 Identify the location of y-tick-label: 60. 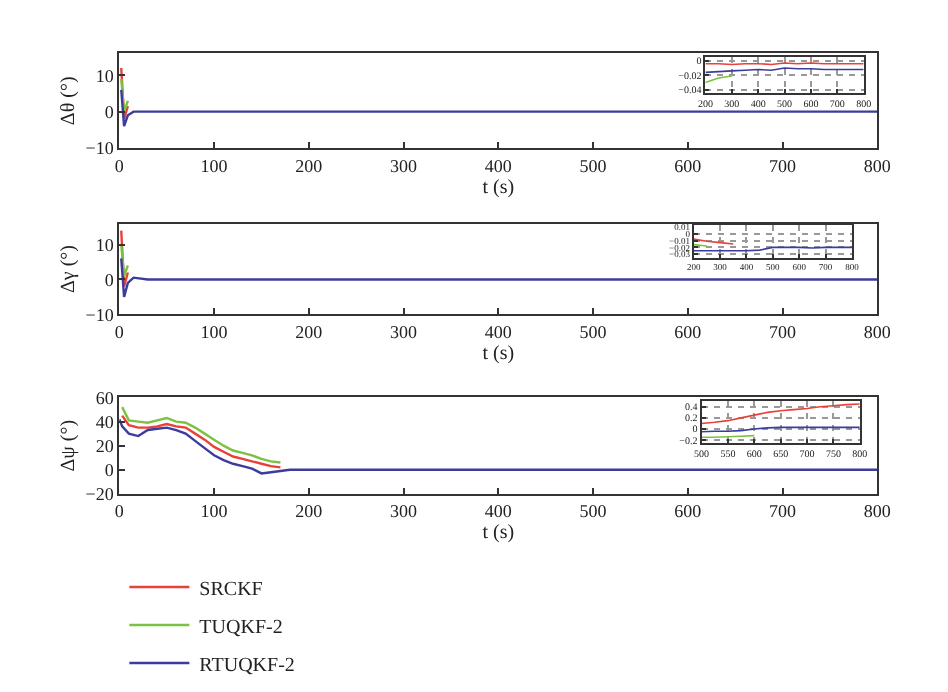
(105, 397).